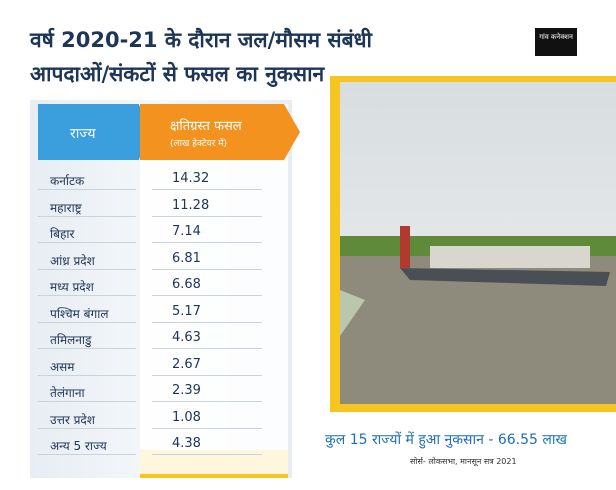 This screenshot has width=616, height=490. I want to click on state-cell: बिहार, so click(62, 234).